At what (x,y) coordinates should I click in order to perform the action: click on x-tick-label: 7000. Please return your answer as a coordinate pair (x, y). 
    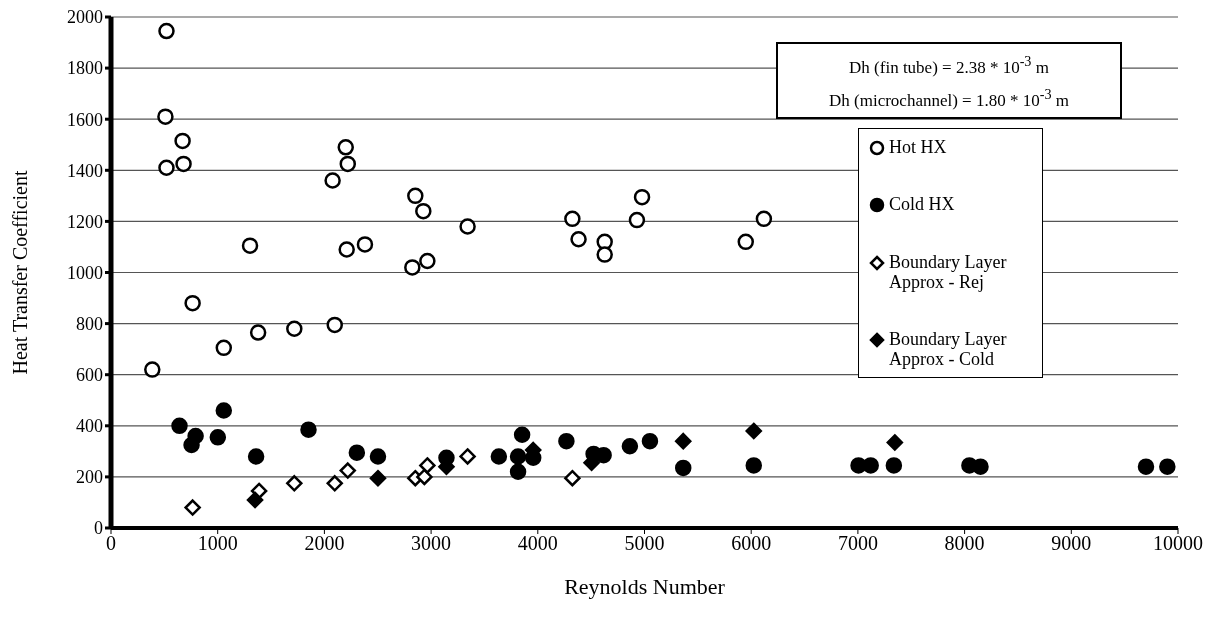
    Looking at the image, I should click on (857, 543).